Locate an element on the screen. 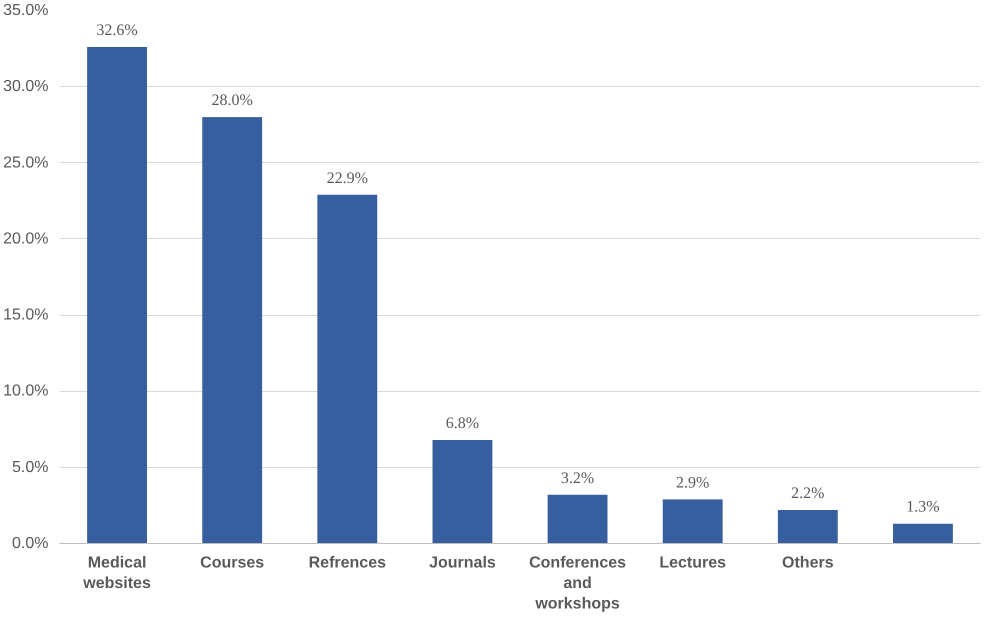 Image resolution: width=995 pixels, height=619 pixels. y-tick-label: 0.0% is located at coordinates (30, 543).